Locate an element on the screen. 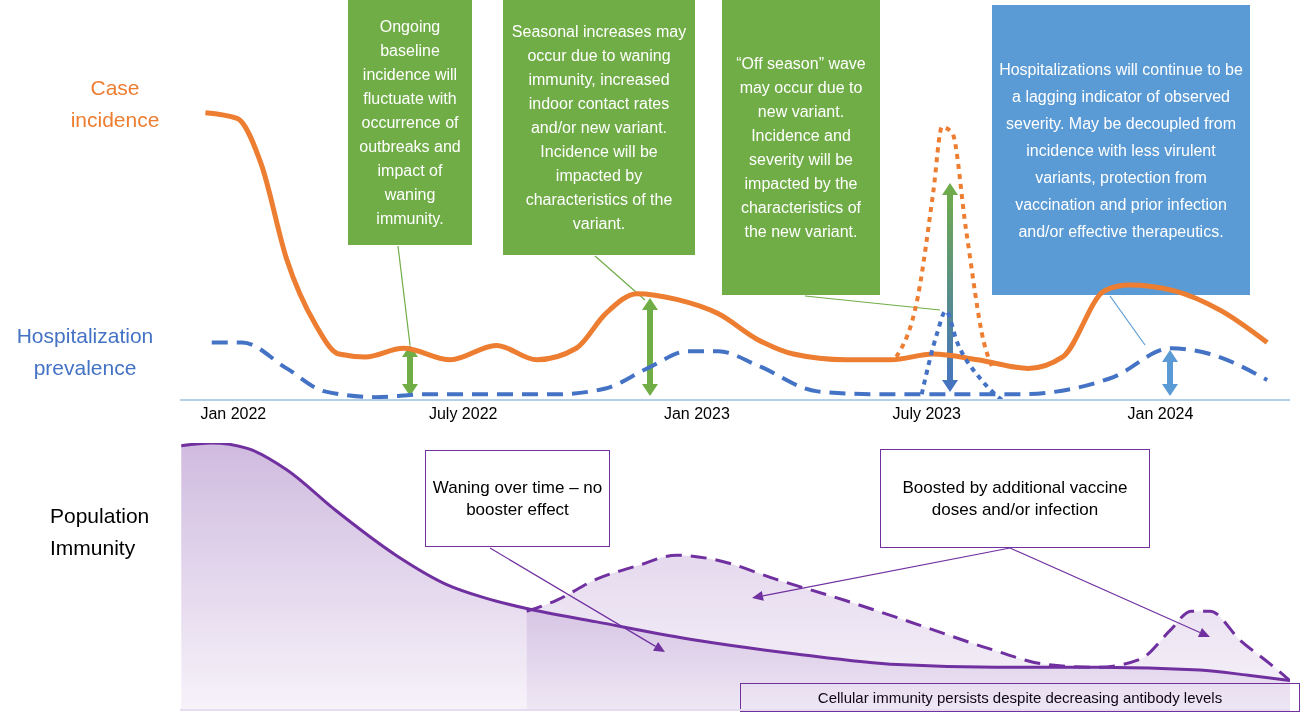  text-box: “Off season” wave may occur due to new variant. Incidence and severity will be impacted by the characteristics of the new variant. is located at coordinates (801, 147).